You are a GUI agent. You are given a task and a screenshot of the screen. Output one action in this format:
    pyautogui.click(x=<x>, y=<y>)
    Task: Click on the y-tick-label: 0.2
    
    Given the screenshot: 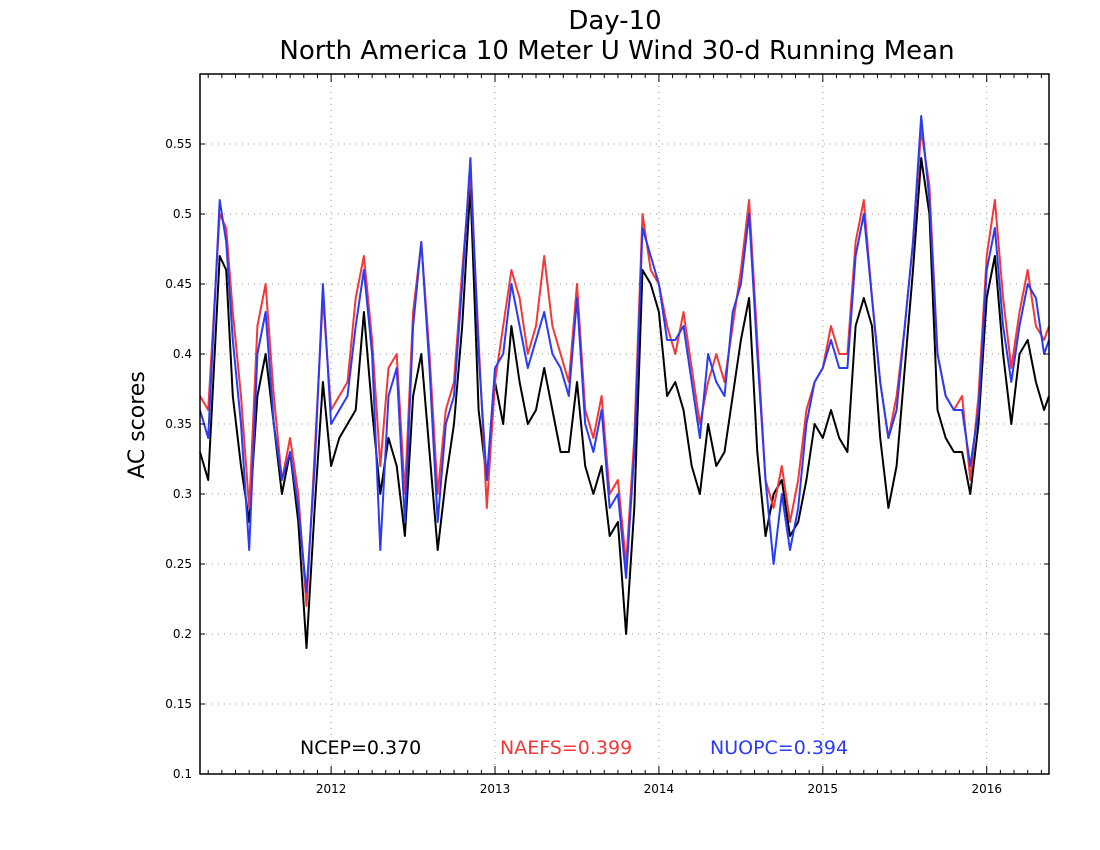 What is the action you would take?
    pyautogui.click(x=182, y=634)
    